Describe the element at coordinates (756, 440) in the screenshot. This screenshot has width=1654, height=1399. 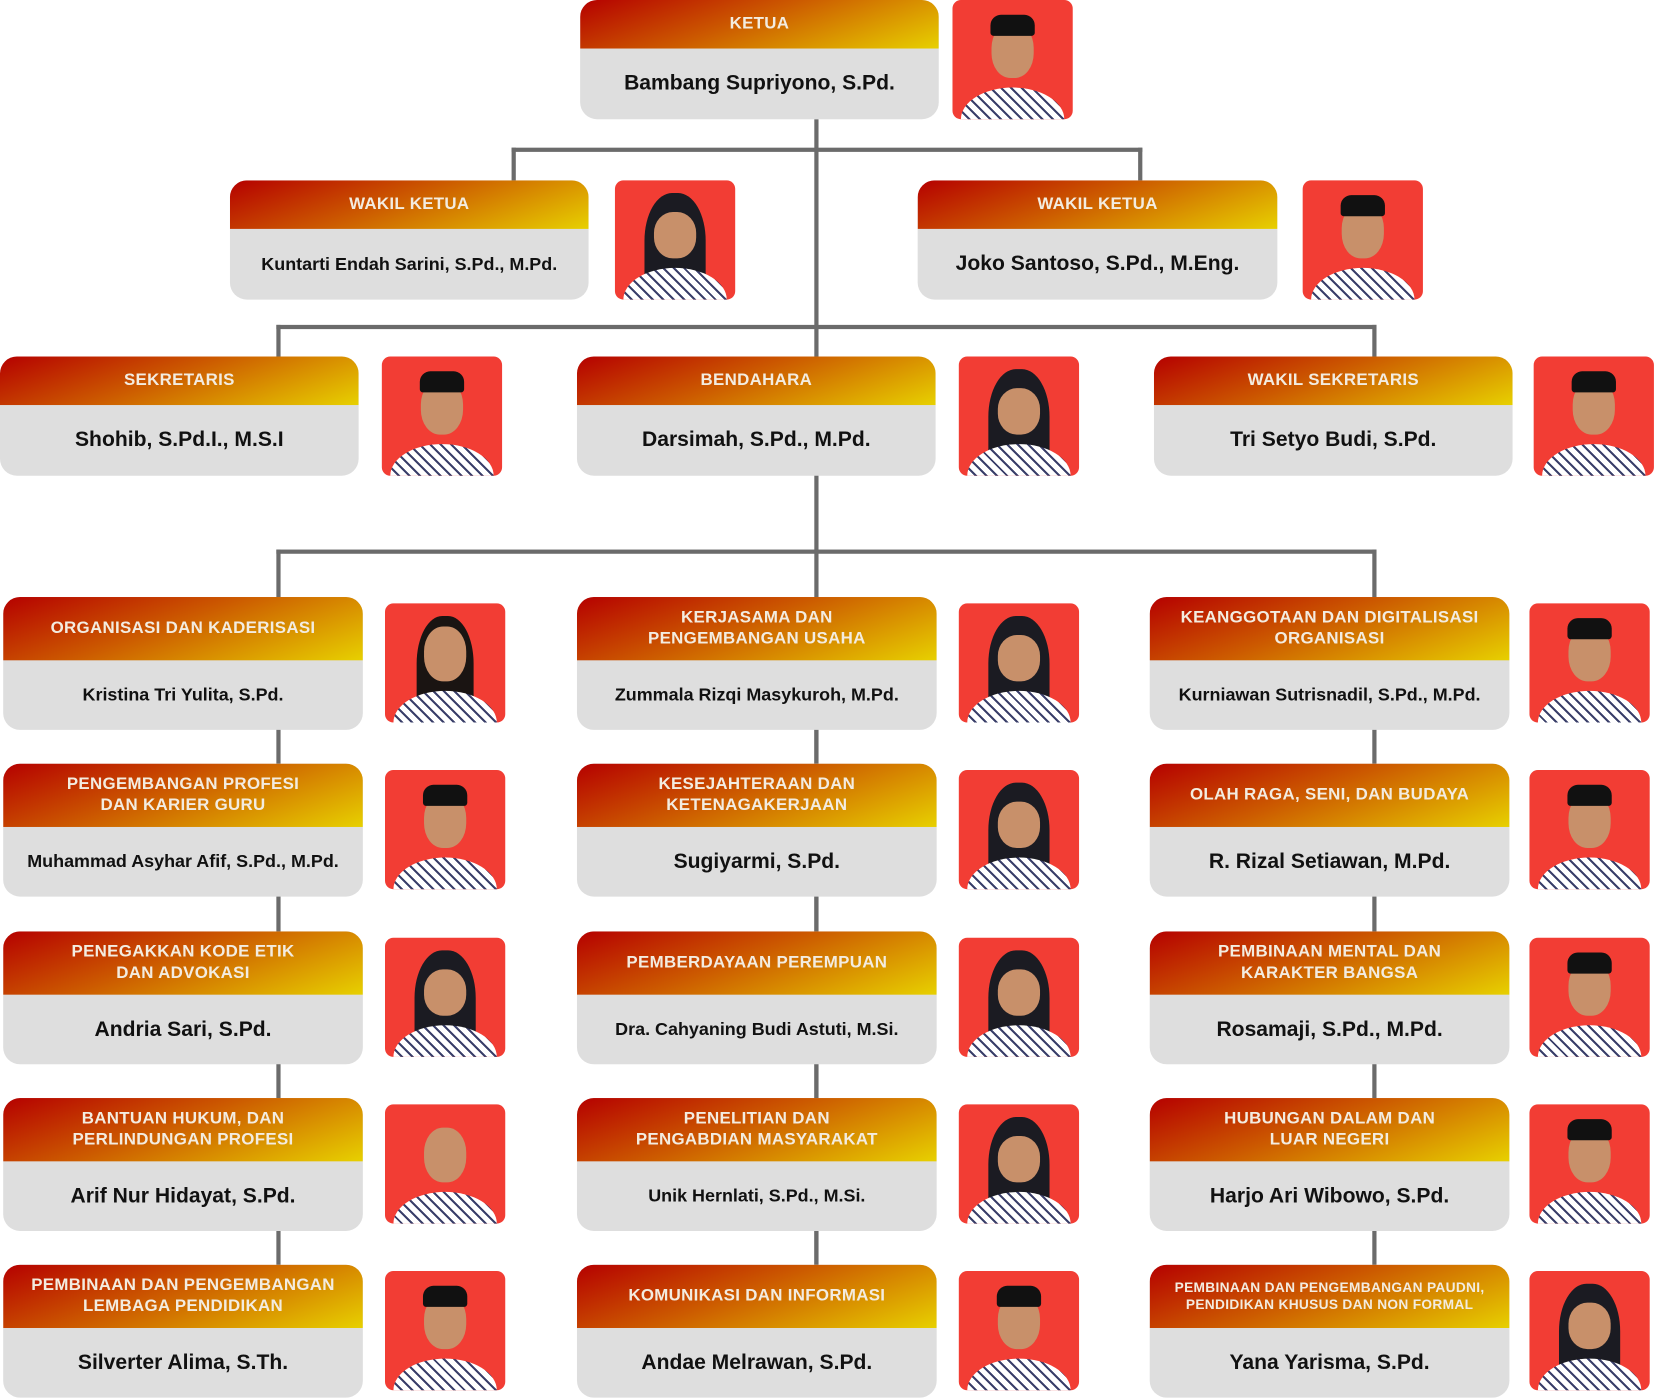
I see `member-name: Darsimah, S.Pd., M.Pd.` at that location.